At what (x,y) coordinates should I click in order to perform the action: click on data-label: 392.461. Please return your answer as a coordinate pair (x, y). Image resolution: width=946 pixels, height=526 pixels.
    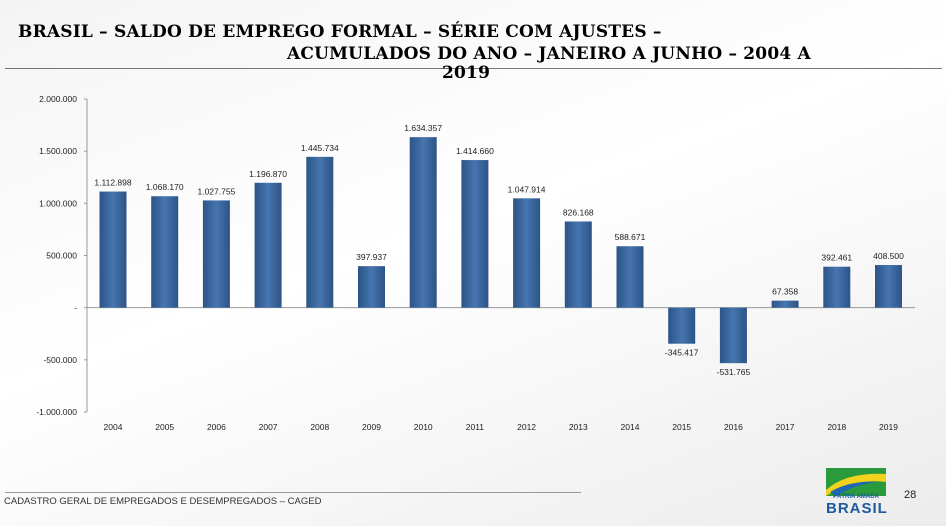
    Looking at the image, I should click on (836, 258).